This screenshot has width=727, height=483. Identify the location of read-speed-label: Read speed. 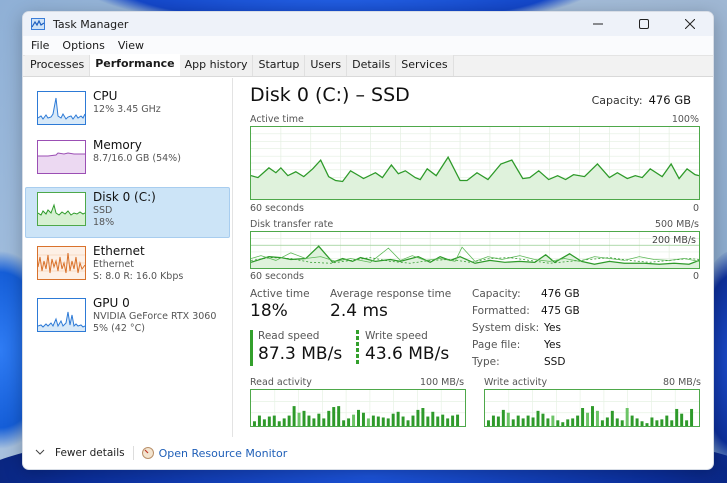
(289, 336).